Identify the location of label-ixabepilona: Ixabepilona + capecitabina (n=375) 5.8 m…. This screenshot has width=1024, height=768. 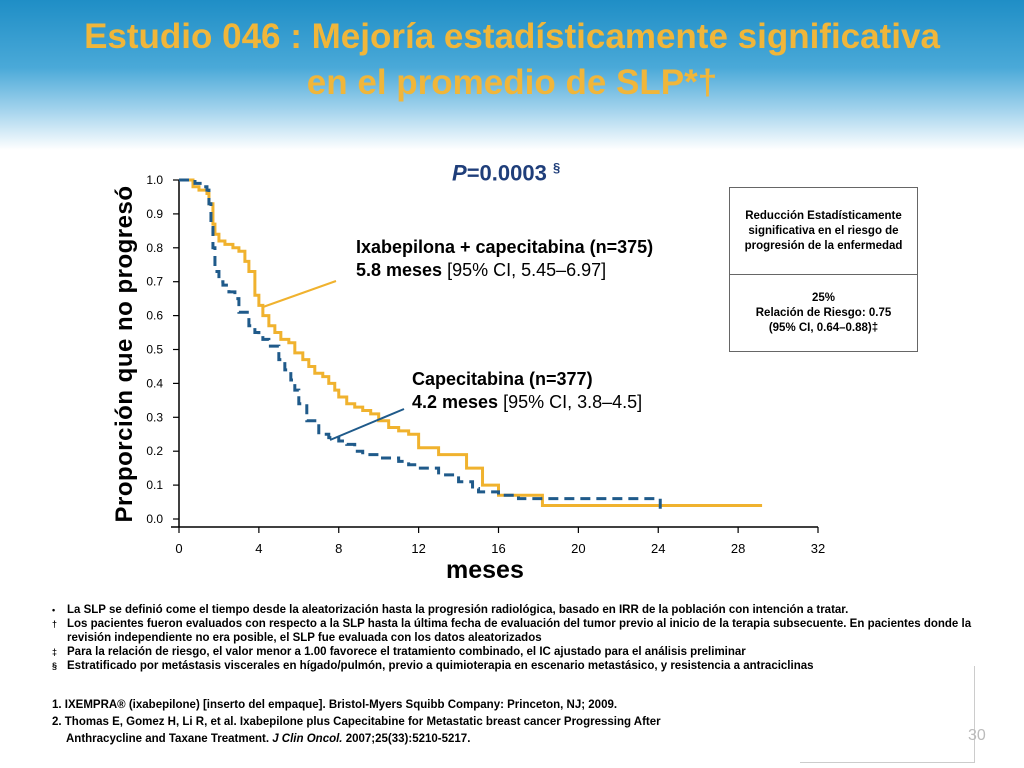
(504, 259).